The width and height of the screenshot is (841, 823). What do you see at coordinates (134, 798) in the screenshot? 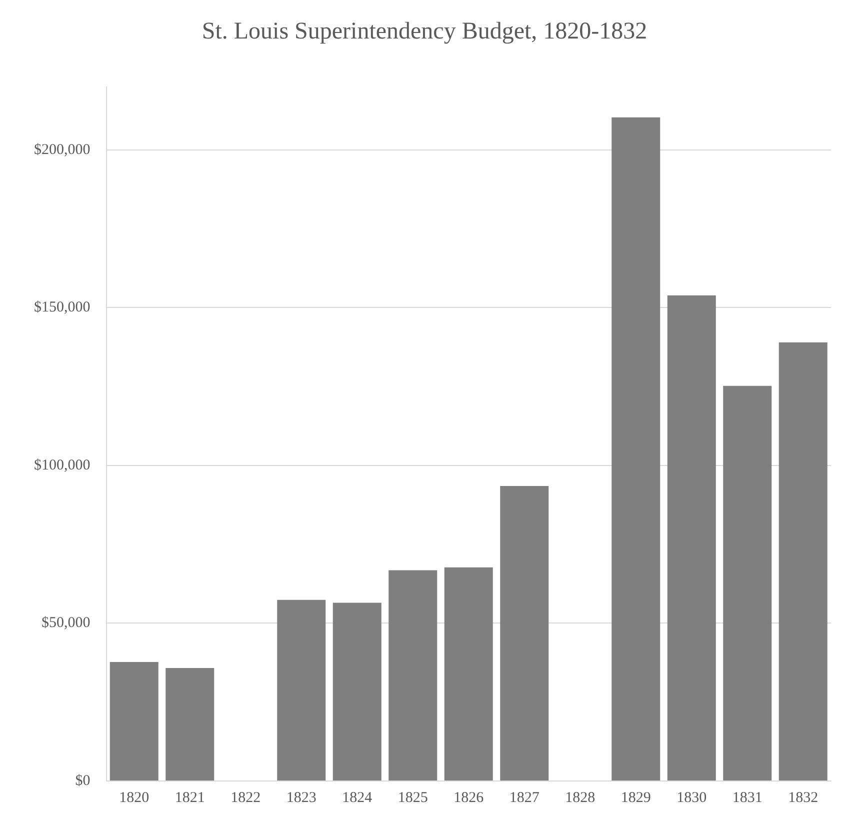
I see `x-tick-label: 1820` at bounding box center [134, 798].